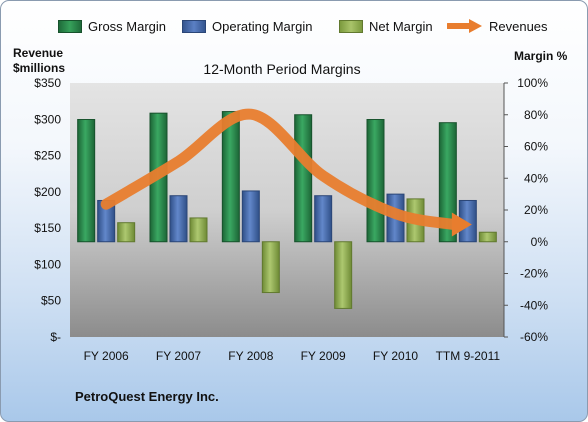  What do you see at coordinates (47, 264) in the screenshot?
I see `left-axis-tick-2: $100` at bounding box center [47, 264].